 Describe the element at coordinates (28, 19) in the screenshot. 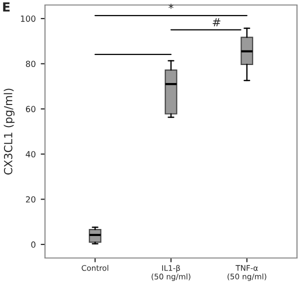

I see `y-tick-label: 100` at that location.